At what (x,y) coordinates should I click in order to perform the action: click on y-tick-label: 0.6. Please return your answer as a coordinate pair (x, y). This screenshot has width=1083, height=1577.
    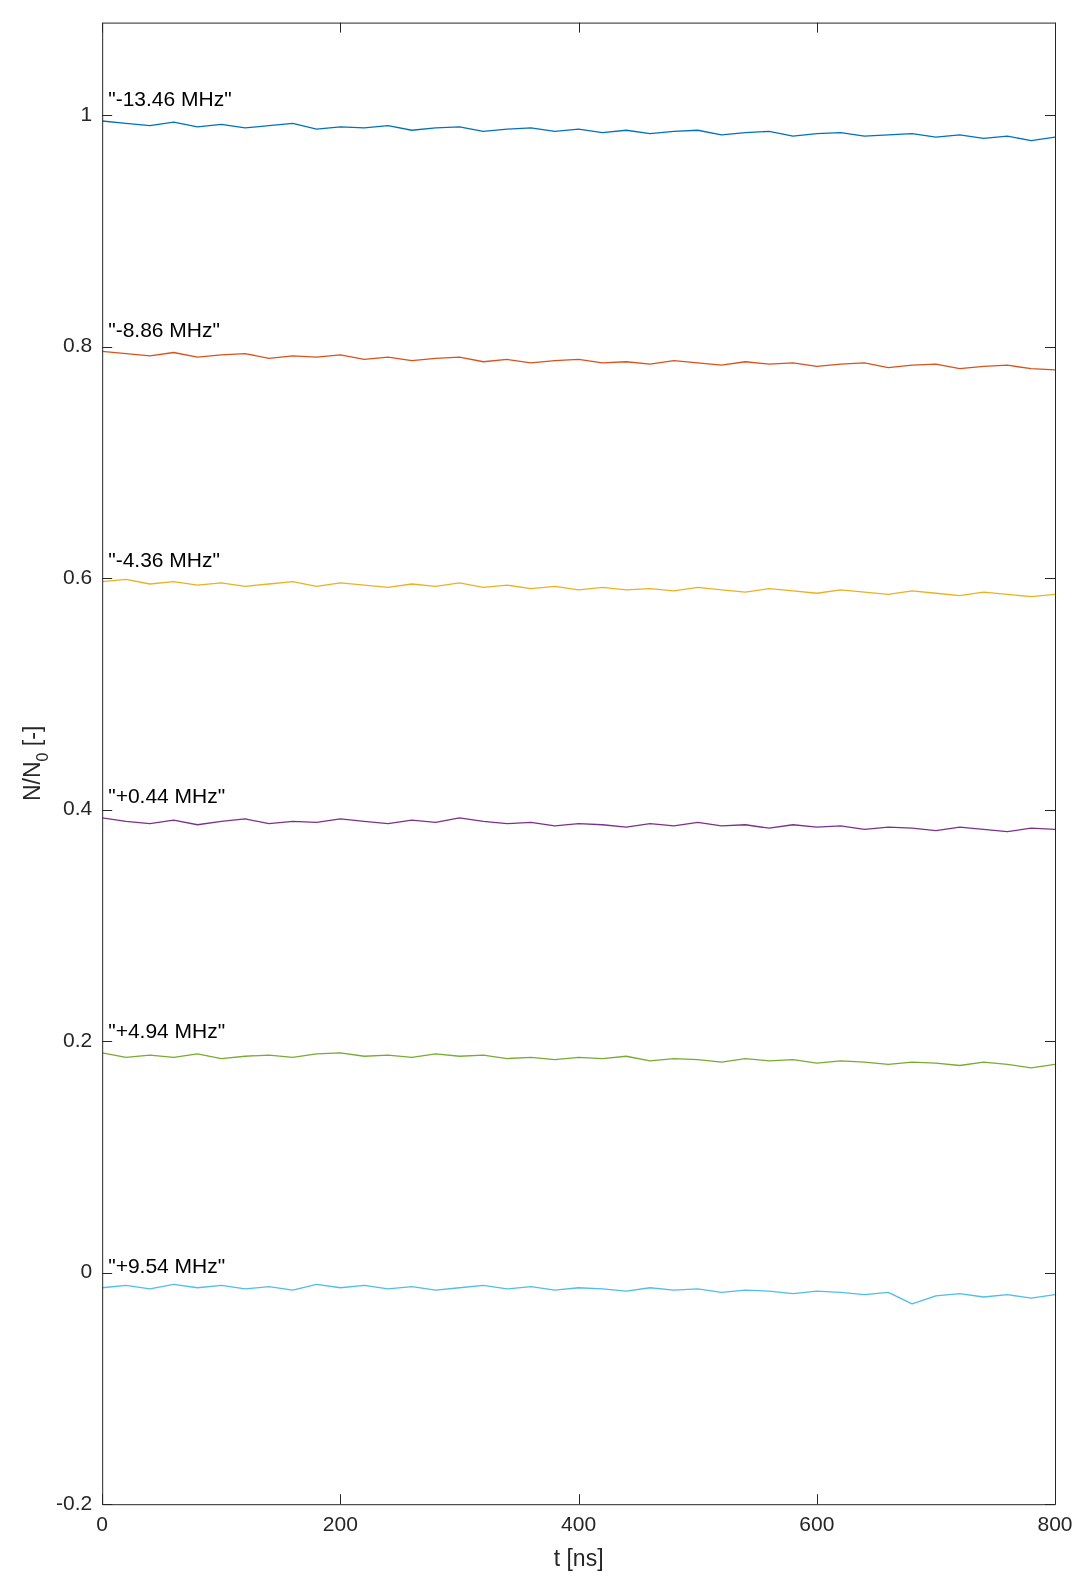
    Looking at the image, I should click on (77, 576).